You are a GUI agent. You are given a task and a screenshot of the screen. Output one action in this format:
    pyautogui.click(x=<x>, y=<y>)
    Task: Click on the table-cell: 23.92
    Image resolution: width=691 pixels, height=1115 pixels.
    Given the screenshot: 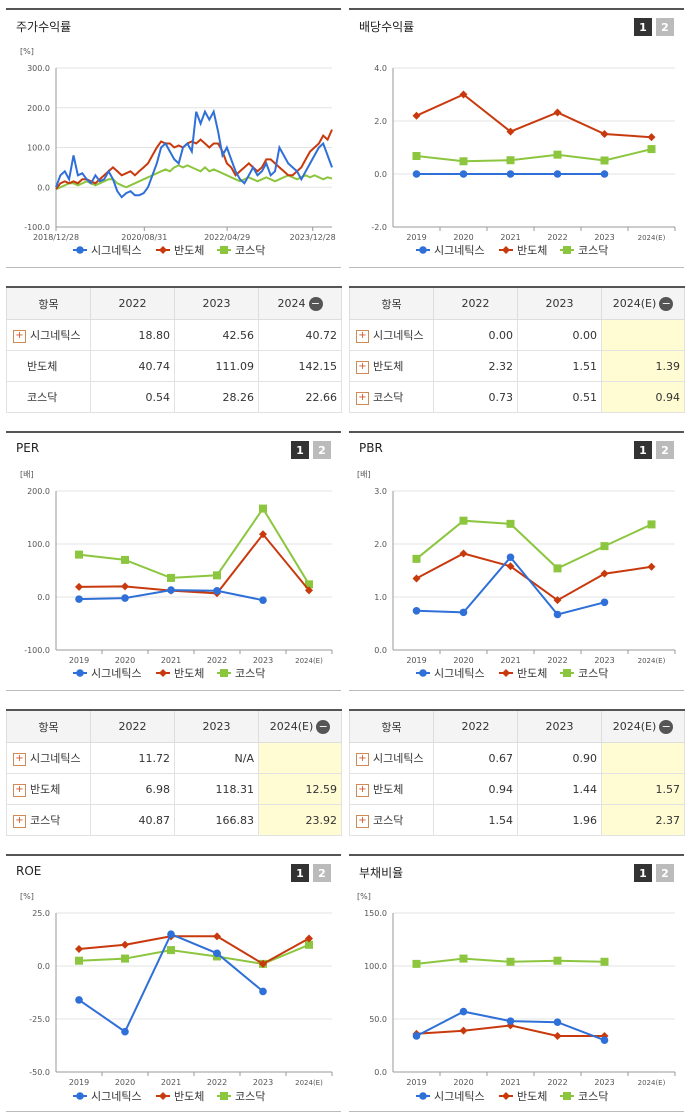 What is the action you would take?
    pyautogui.click(x=300, y=820)
    